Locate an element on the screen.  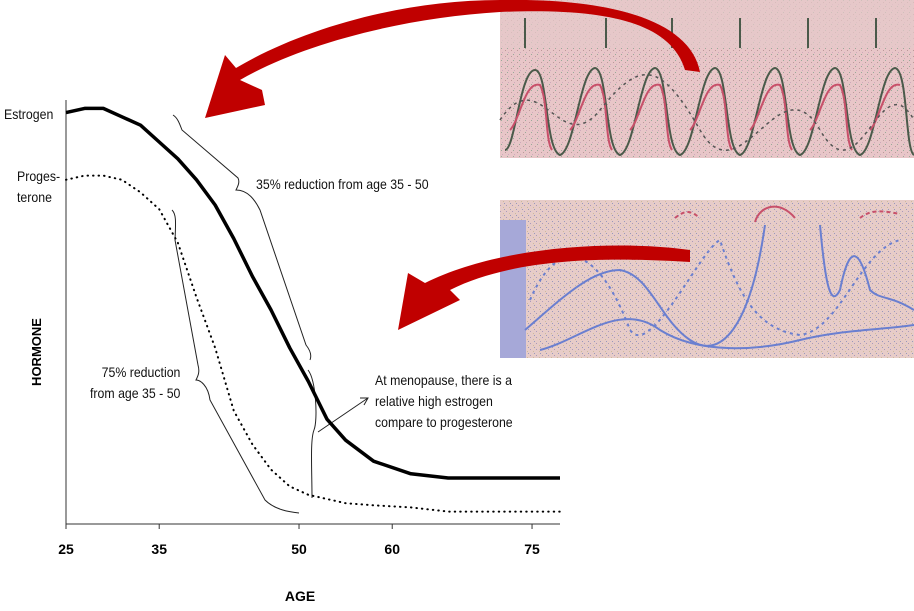
annotation: 75% reduction from age 35 - 50 is located at coordinates (135, 382).